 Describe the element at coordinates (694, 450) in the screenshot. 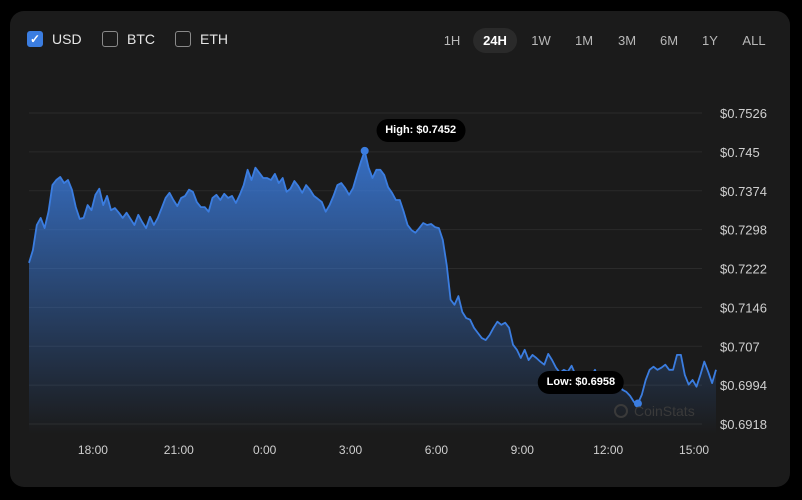

I see `x-tick-label: 15:00` at that location.